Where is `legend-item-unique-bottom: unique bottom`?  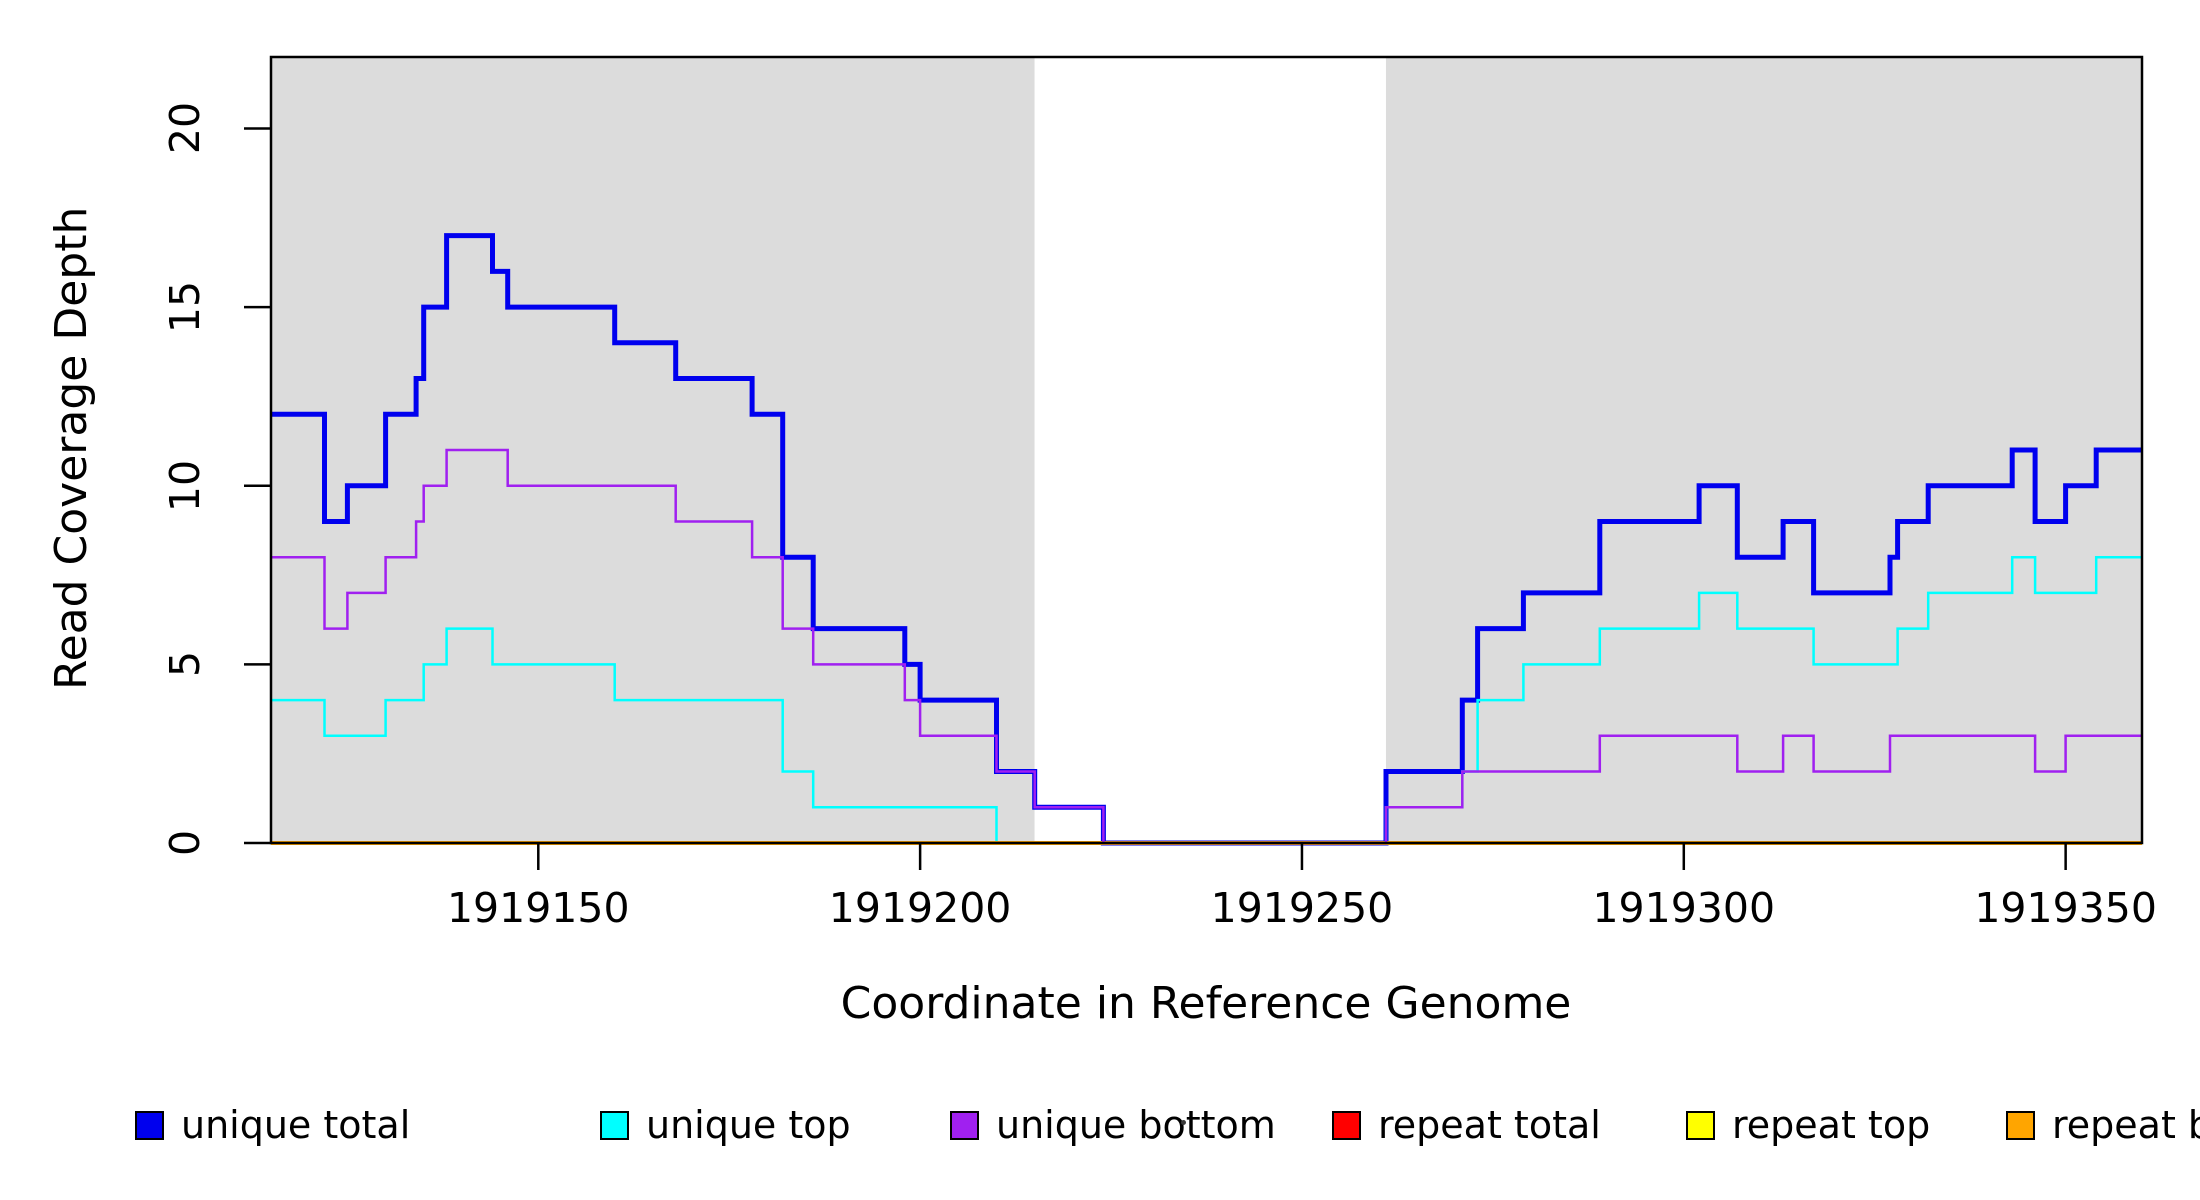 legend-item-unique-bottom: unique bottom is located at coordinates (1113, 1125).